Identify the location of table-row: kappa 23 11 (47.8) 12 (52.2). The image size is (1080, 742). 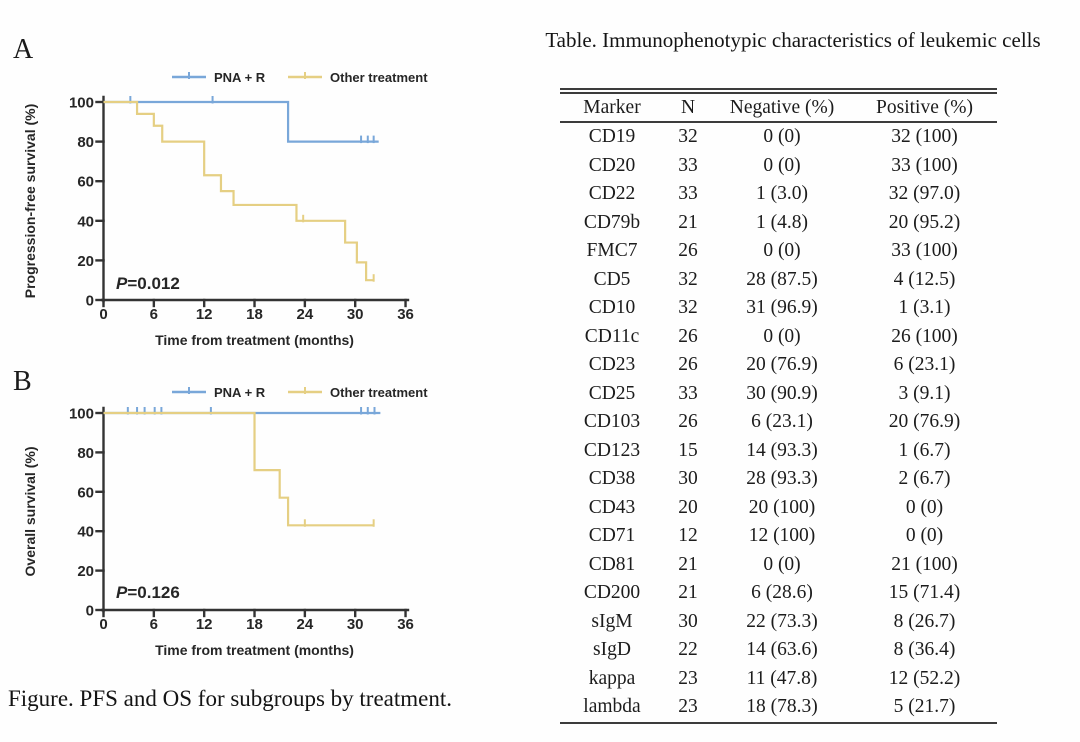
(778, 679).